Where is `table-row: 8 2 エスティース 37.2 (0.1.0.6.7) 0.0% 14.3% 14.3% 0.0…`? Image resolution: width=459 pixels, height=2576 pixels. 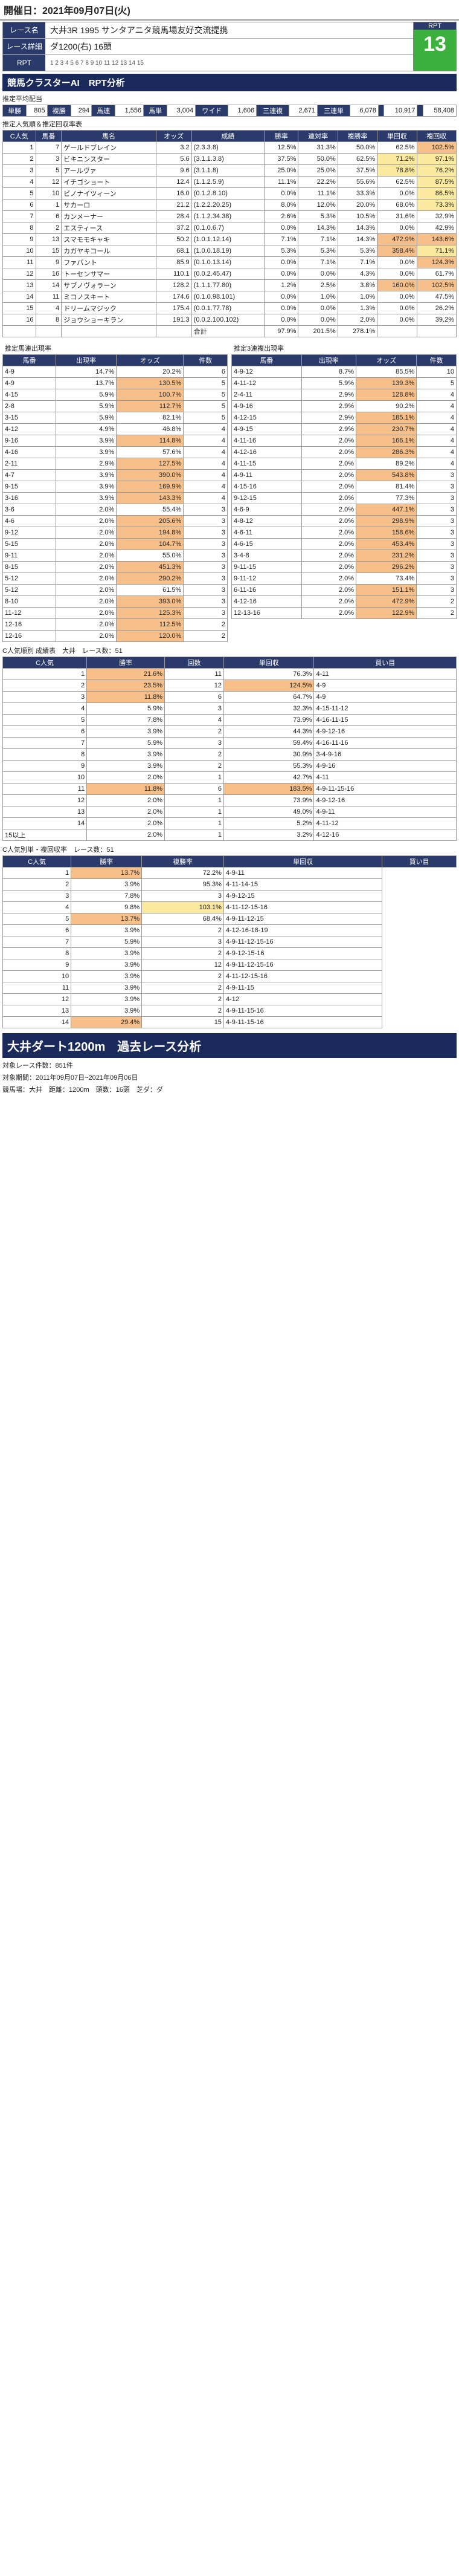
table-row: 8 2 エスティース 37.2 (0.1.0.6.7) 0.0% 14.3% 14.3% 0.0… is located at coordinates (230, 228).